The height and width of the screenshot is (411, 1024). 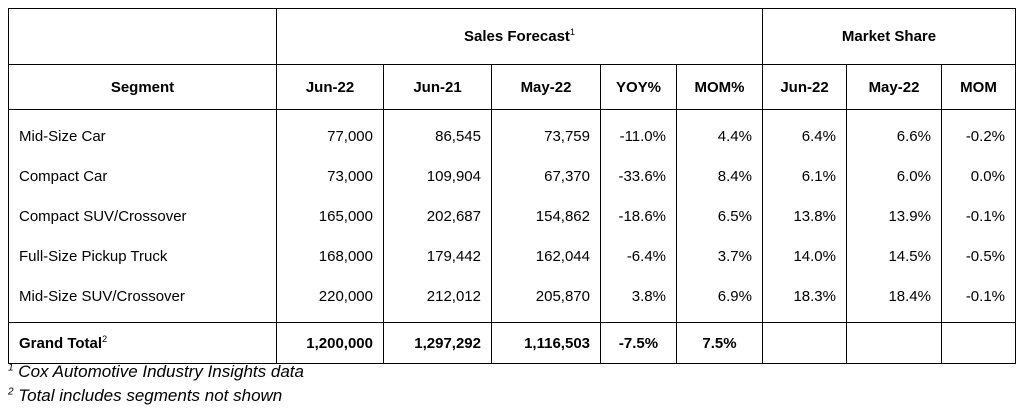 What do you see at coordinates (638, 176) in the screenshot?
I see `value-cell: -33.6%` at bounding box center [638, 176].